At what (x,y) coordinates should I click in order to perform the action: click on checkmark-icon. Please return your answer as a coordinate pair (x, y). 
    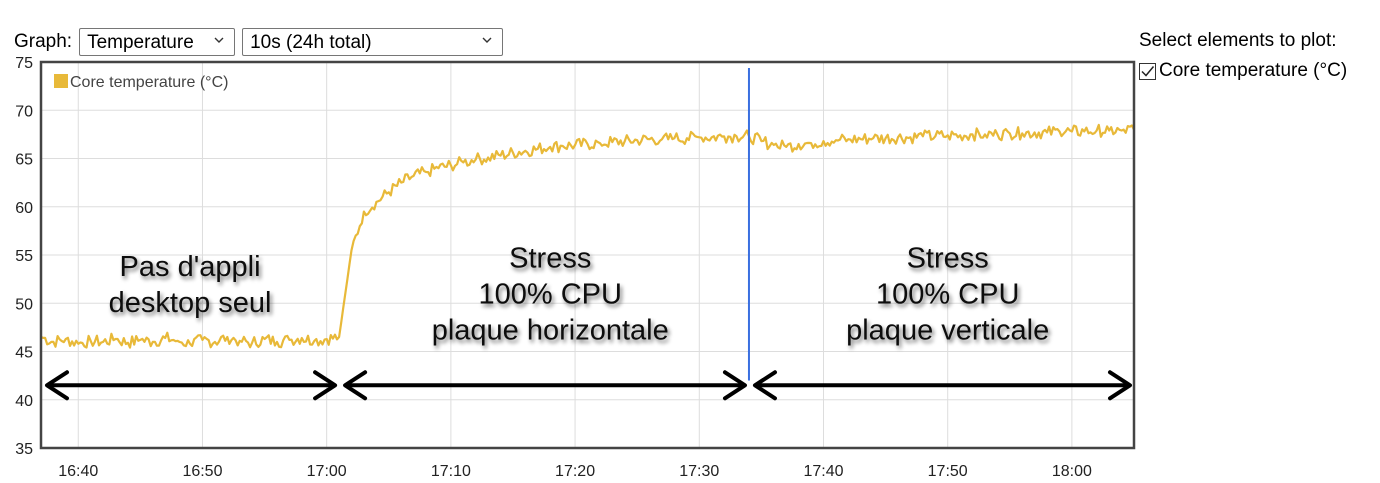
    Looking at the image, I should click on (1148, 71).